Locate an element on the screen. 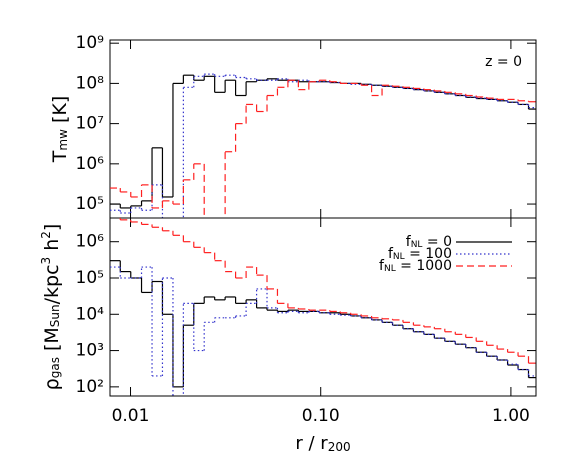 This screenshot has width=581, height=476. x-tick-label: 0.10 is located at coordinates (321, 416).